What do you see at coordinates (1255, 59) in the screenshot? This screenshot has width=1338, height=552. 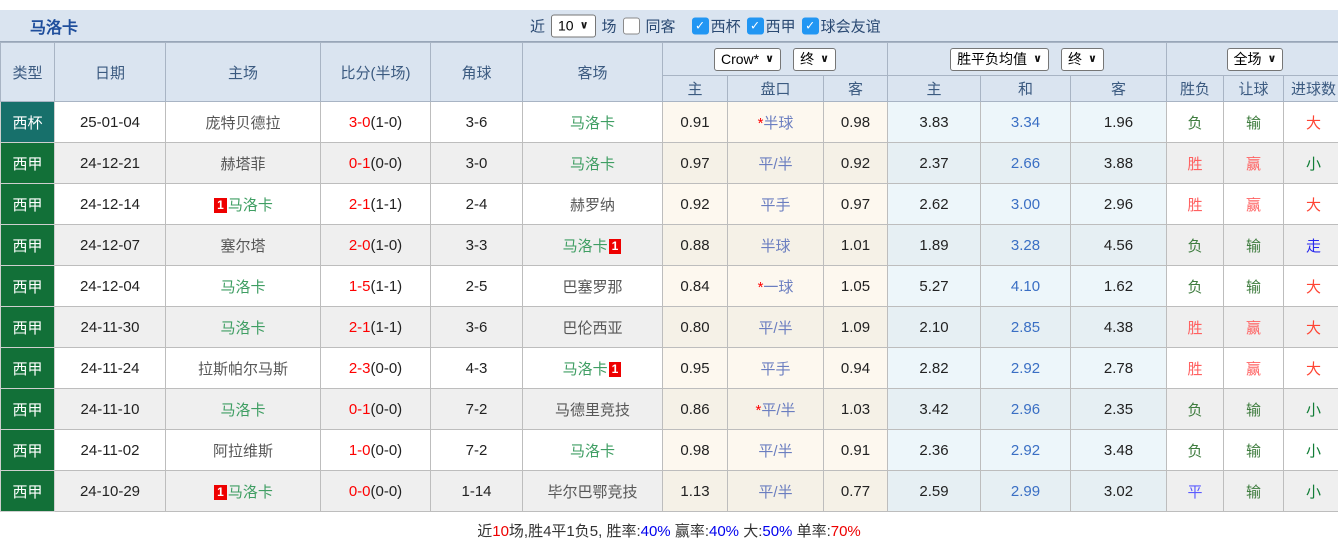 I see `result-scope-select: 全场 ∨` at bounding box center [1255, 59].